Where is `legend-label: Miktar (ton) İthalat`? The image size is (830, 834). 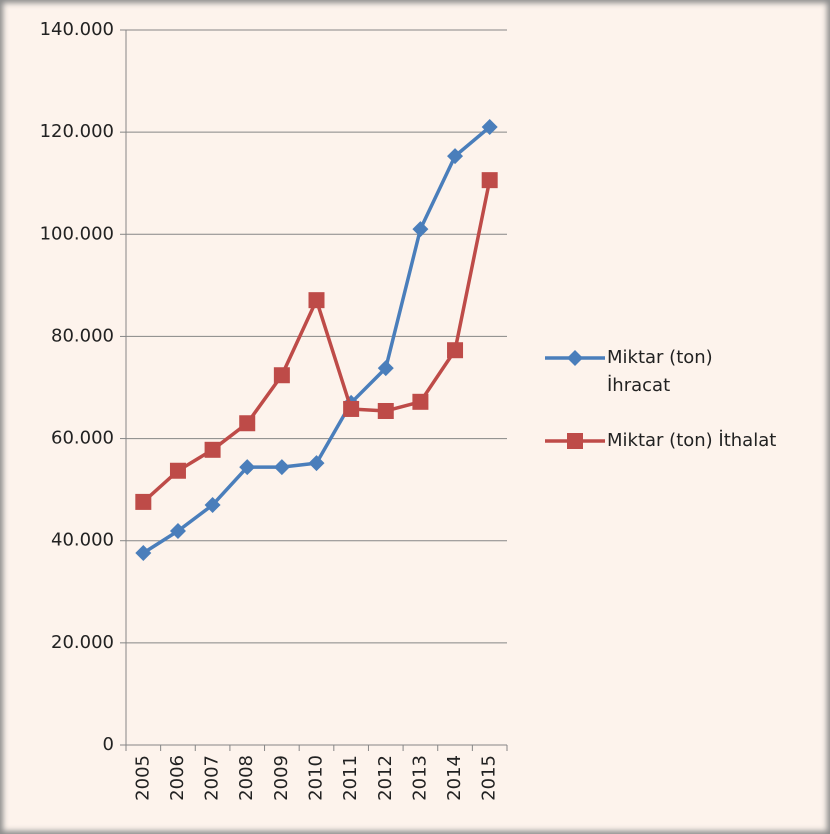
legend-label: Miktar (ton) İthalat is located at coordinates (692, 440).